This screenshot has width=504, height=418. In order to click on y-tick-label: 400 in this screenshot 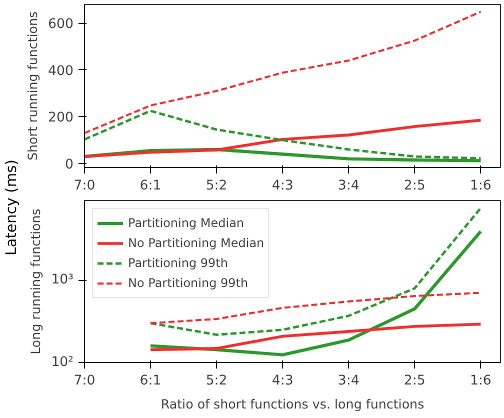, I will do `click(61, 71)`.